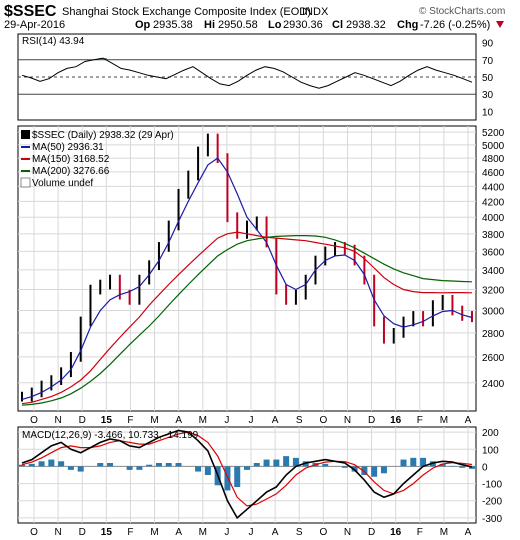 The height and width of the screenshot is (540, 520). Describe the element at coordinates (247, 73) in the screenshot. I see `rsi-line` at that location.